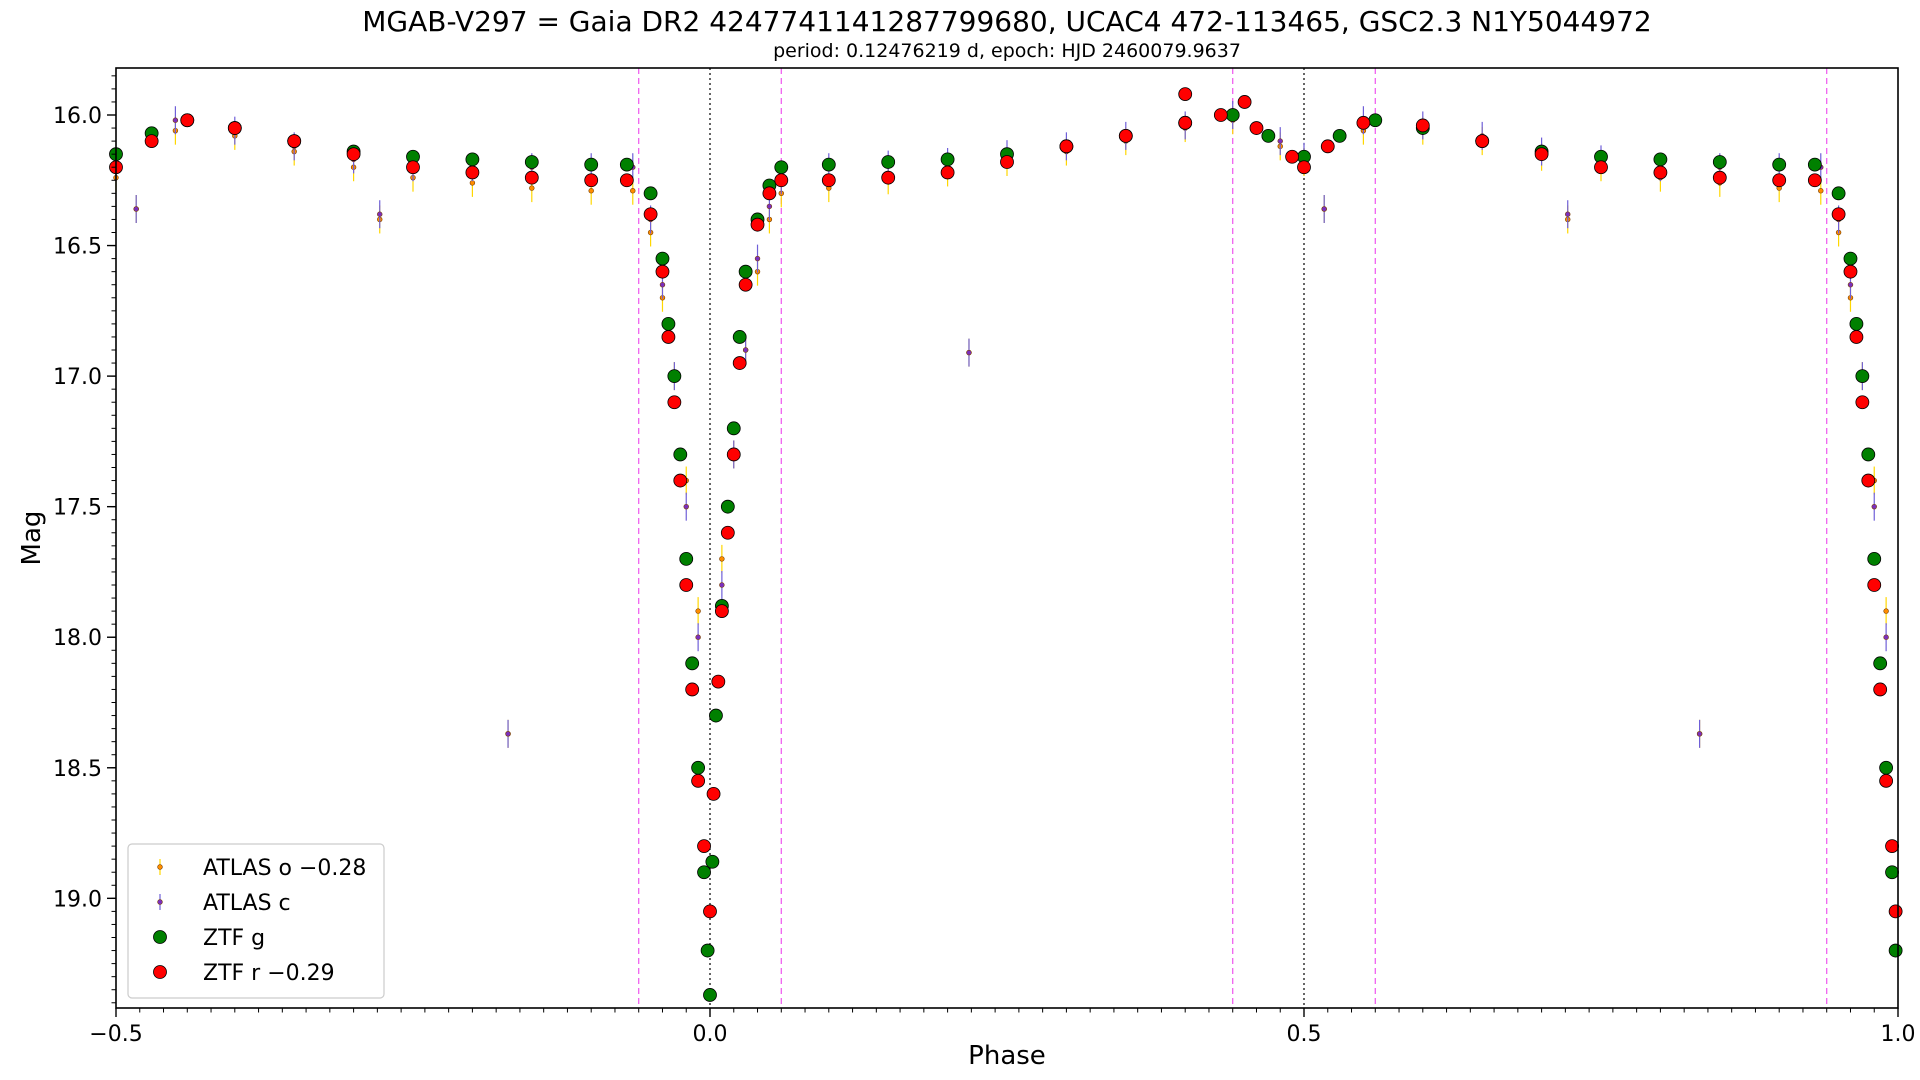 The image size is (1920, 1080). I want to click on x-tick-label: −0.5, so click(115, 1034).